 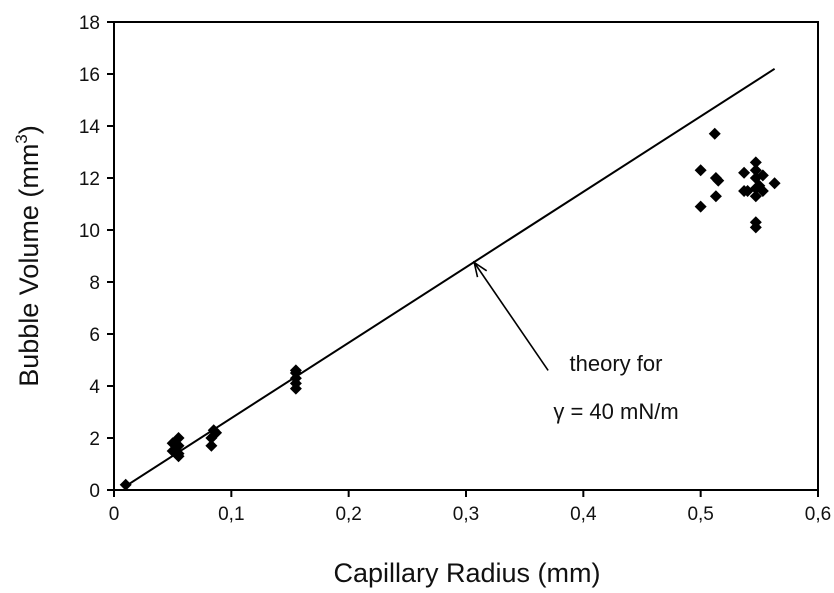 What do you see at coordinates (94, 387) in the screenshot?
I see `y-tick-label: 4` at bounding box center [94, 387].